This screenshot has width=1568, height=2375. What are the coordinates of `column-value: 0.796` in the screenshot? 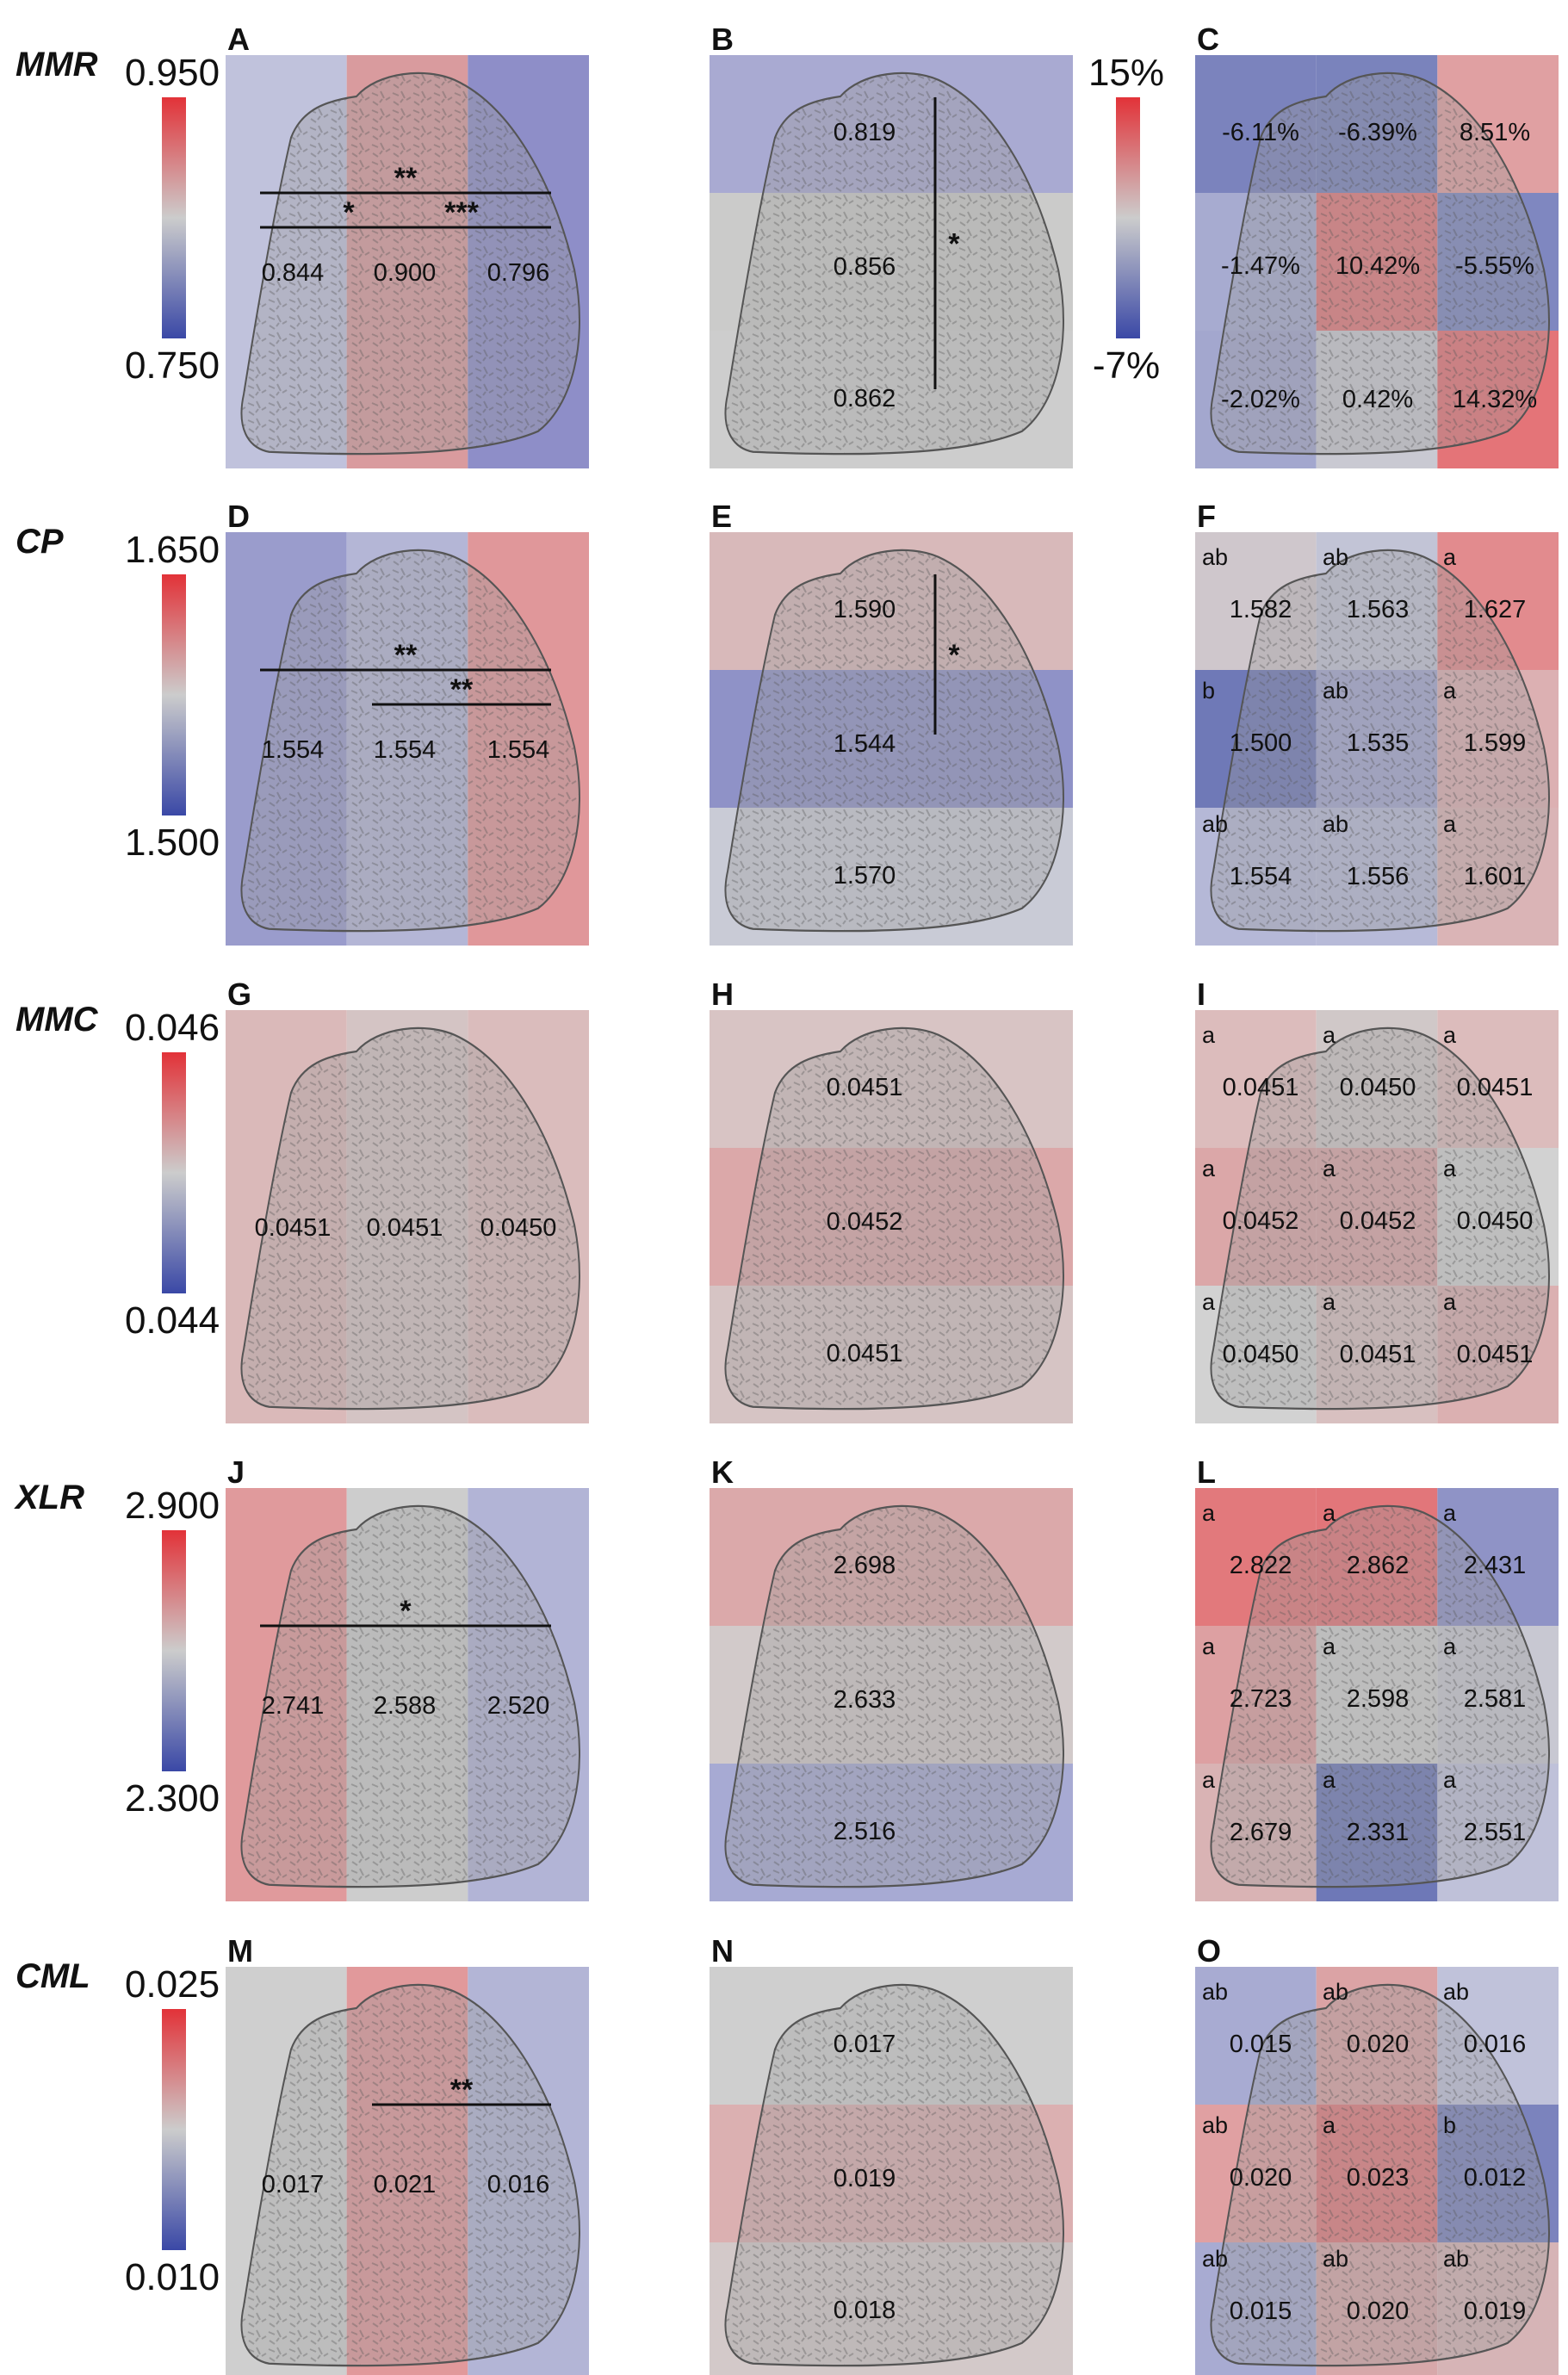 It's located at (518, 273).